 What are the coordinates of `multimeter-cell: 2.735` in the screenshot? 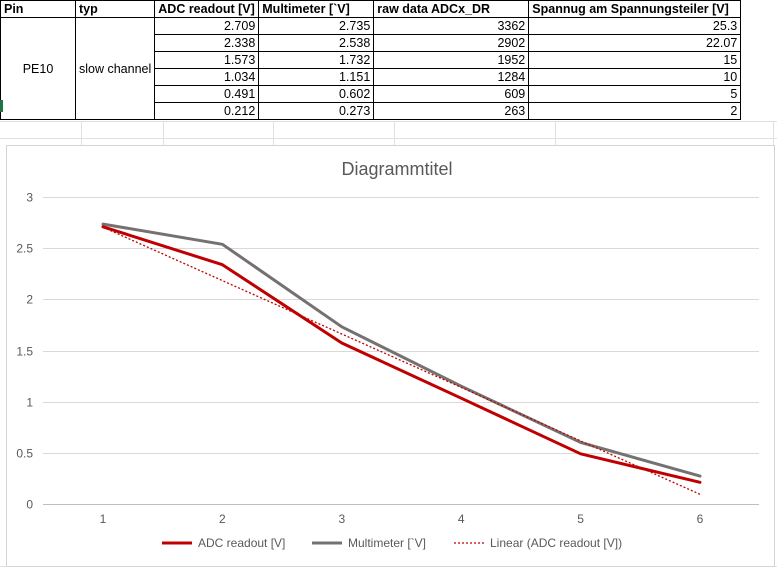 It's located at (316, 26).